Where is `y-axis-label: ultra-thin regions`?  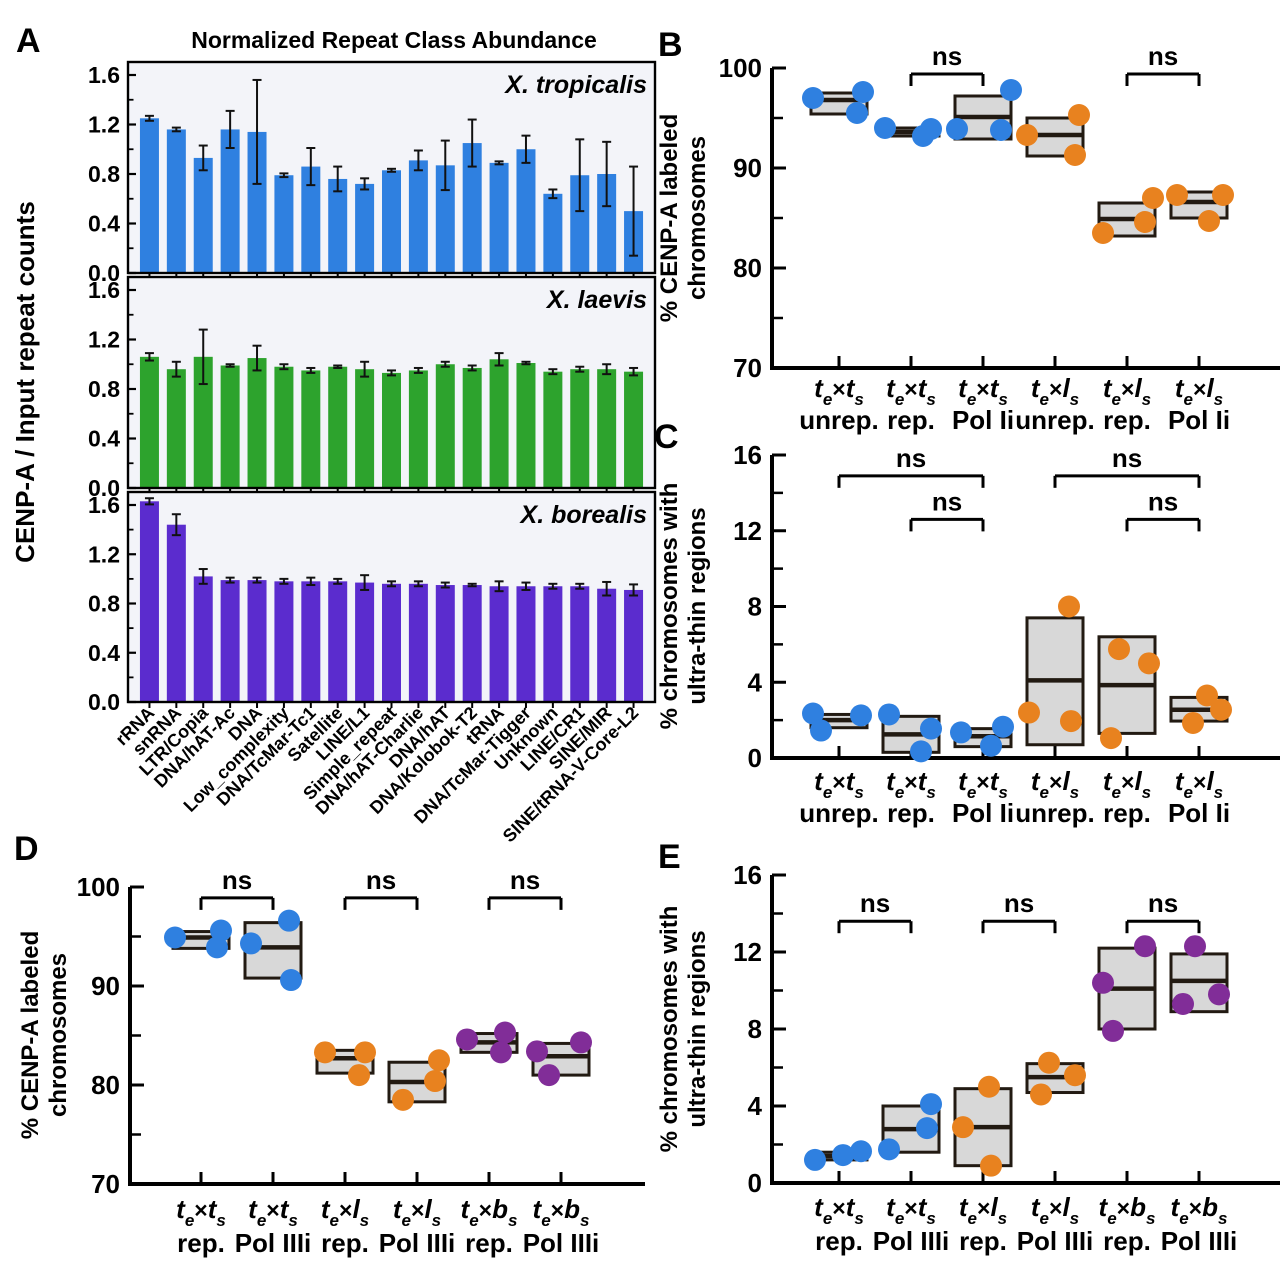 y-axis-label: ultra-thin regions is located at coordinates (697, 1028).